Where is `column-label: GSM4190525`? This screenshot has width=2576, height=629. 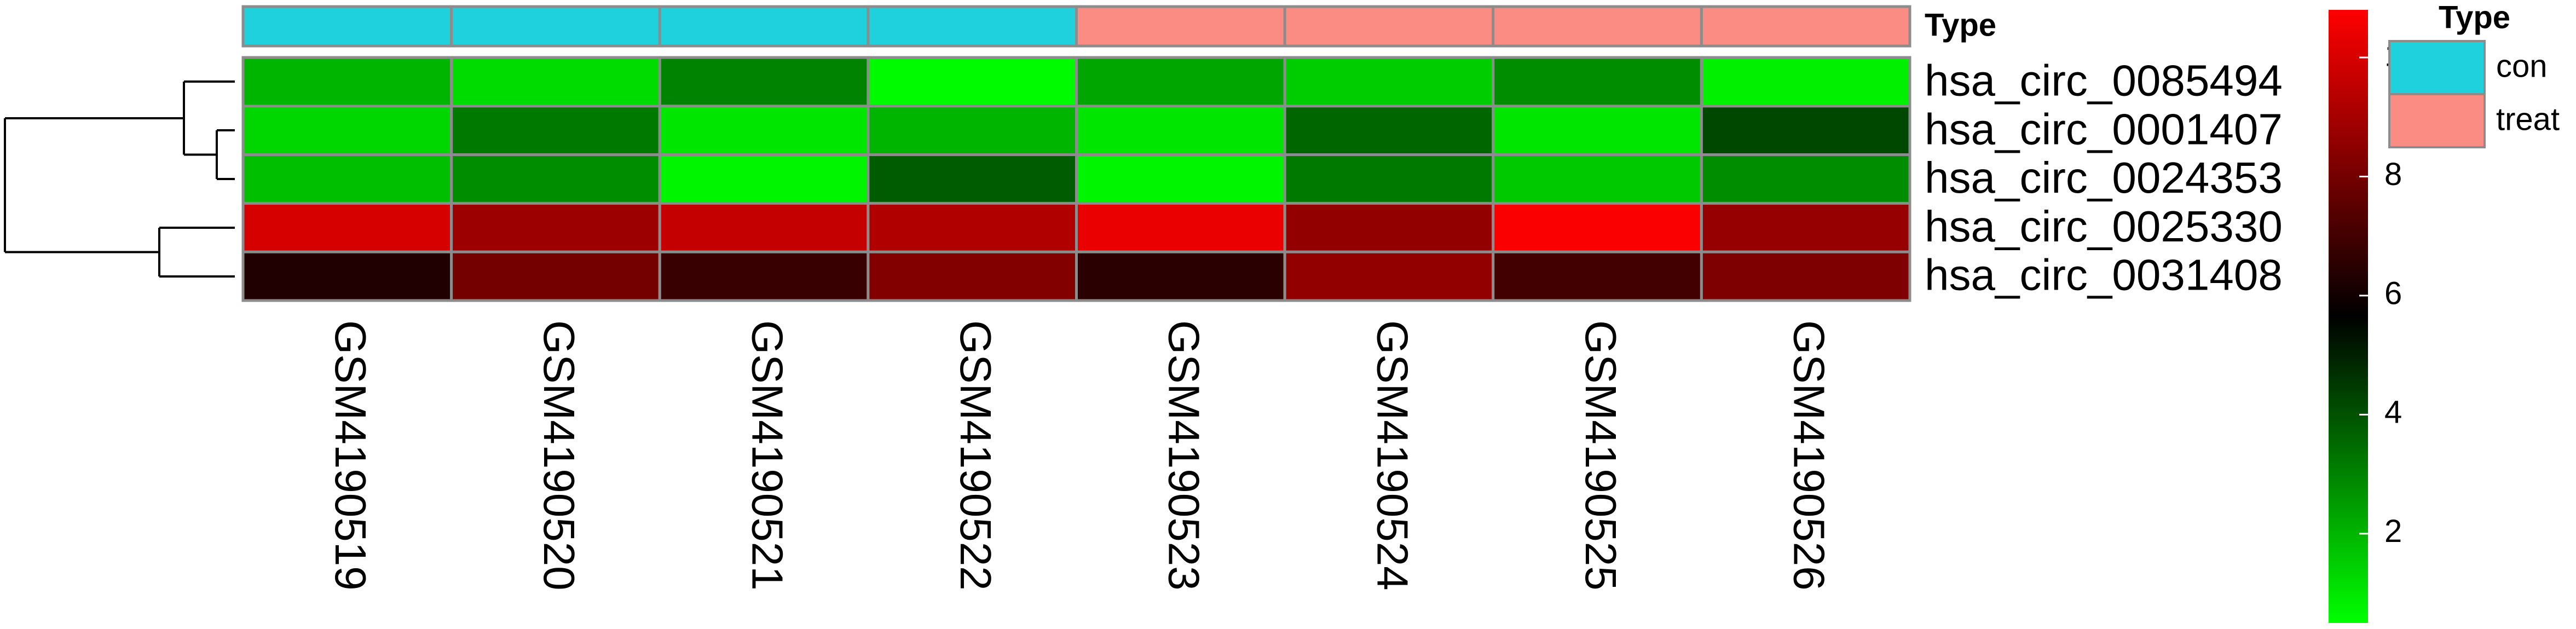
column-label: GSM4190525 is located at coordinates (1600, 455).